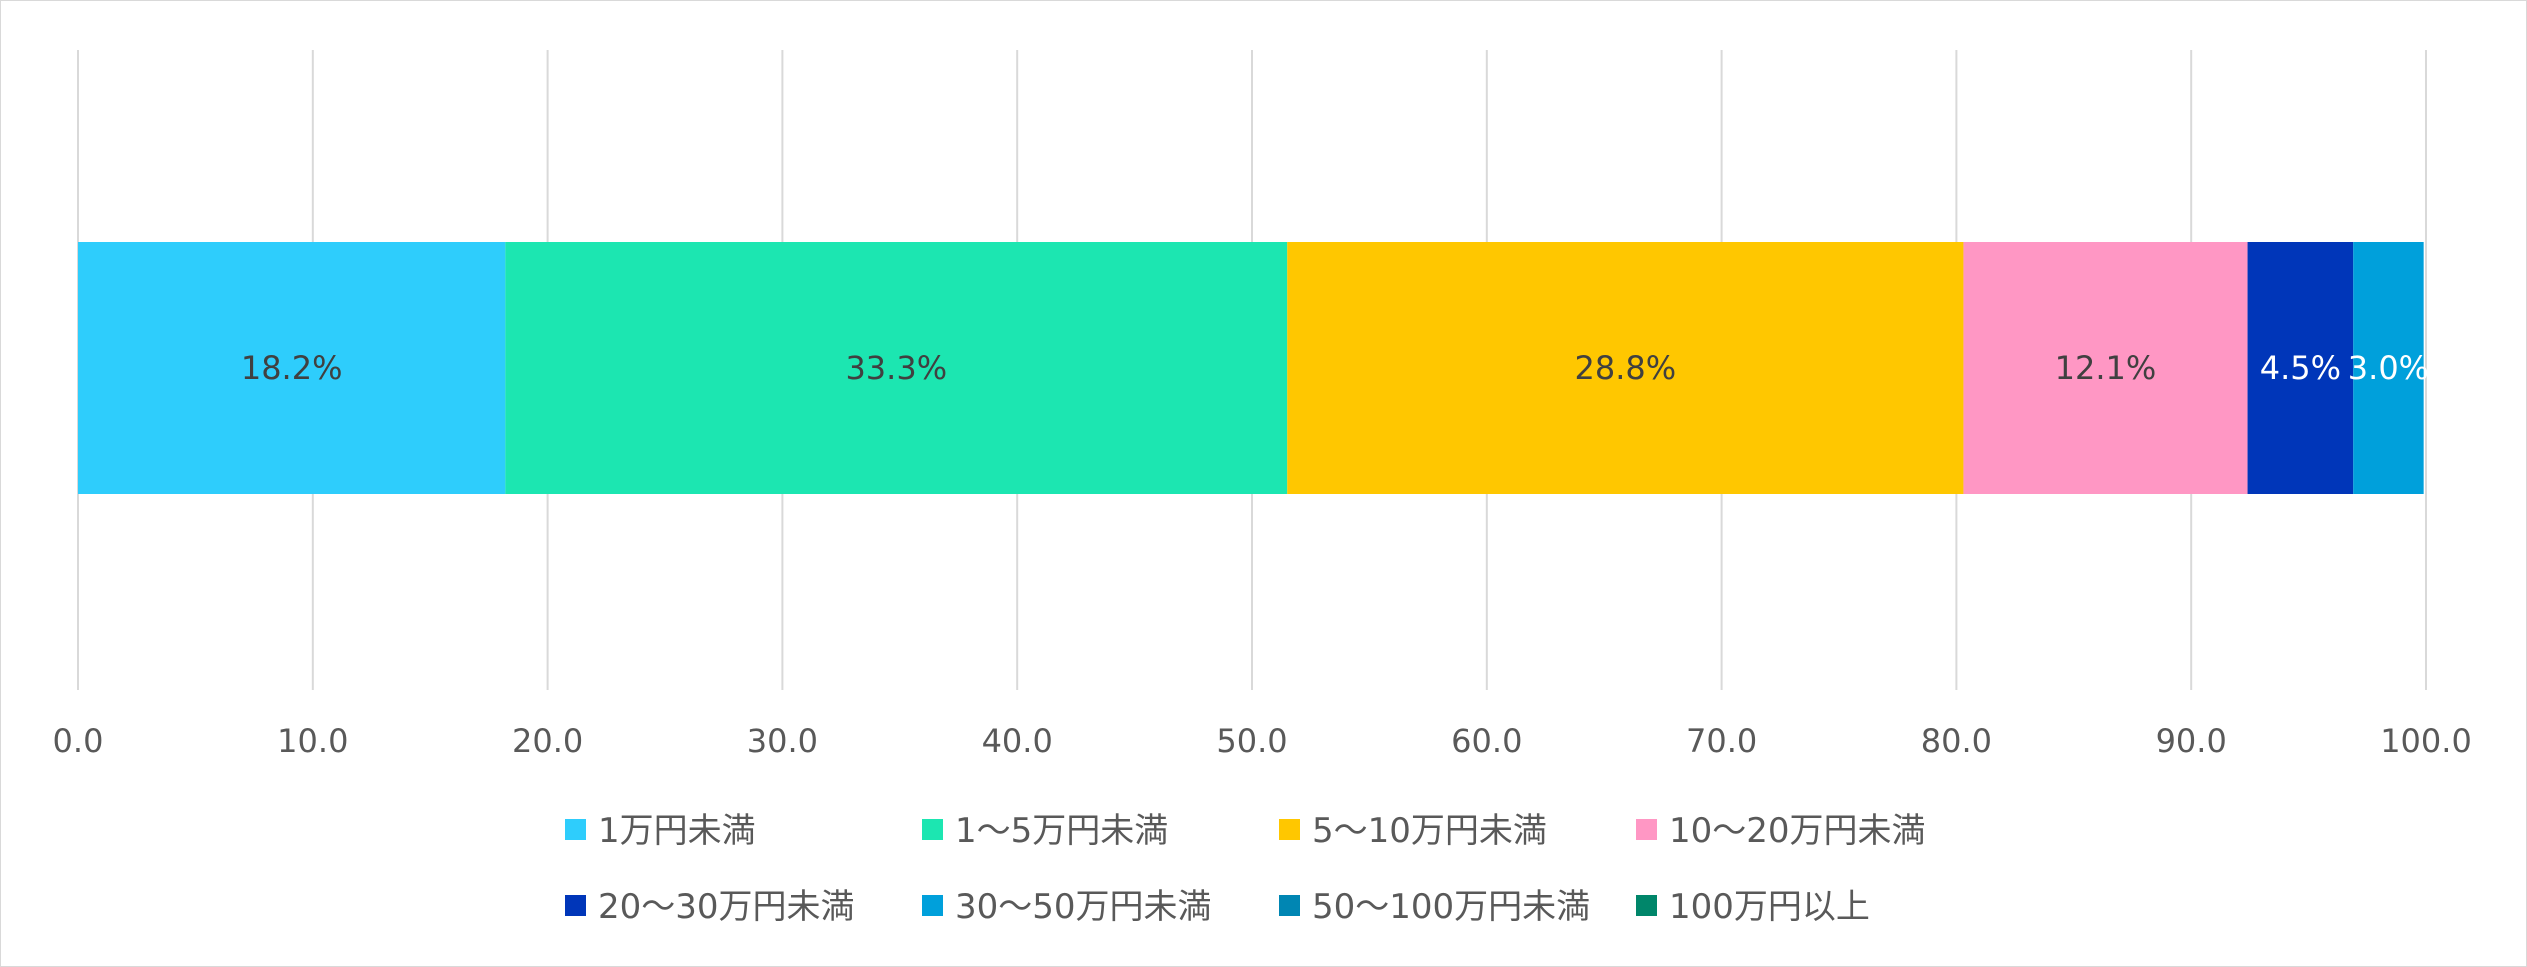 This screenshot has width=2527, height=967. What do you see at coordinates (1721, 741) in the screenshot?
I see `x-tick-label: 70.0` at bounding box center [1721, 741].